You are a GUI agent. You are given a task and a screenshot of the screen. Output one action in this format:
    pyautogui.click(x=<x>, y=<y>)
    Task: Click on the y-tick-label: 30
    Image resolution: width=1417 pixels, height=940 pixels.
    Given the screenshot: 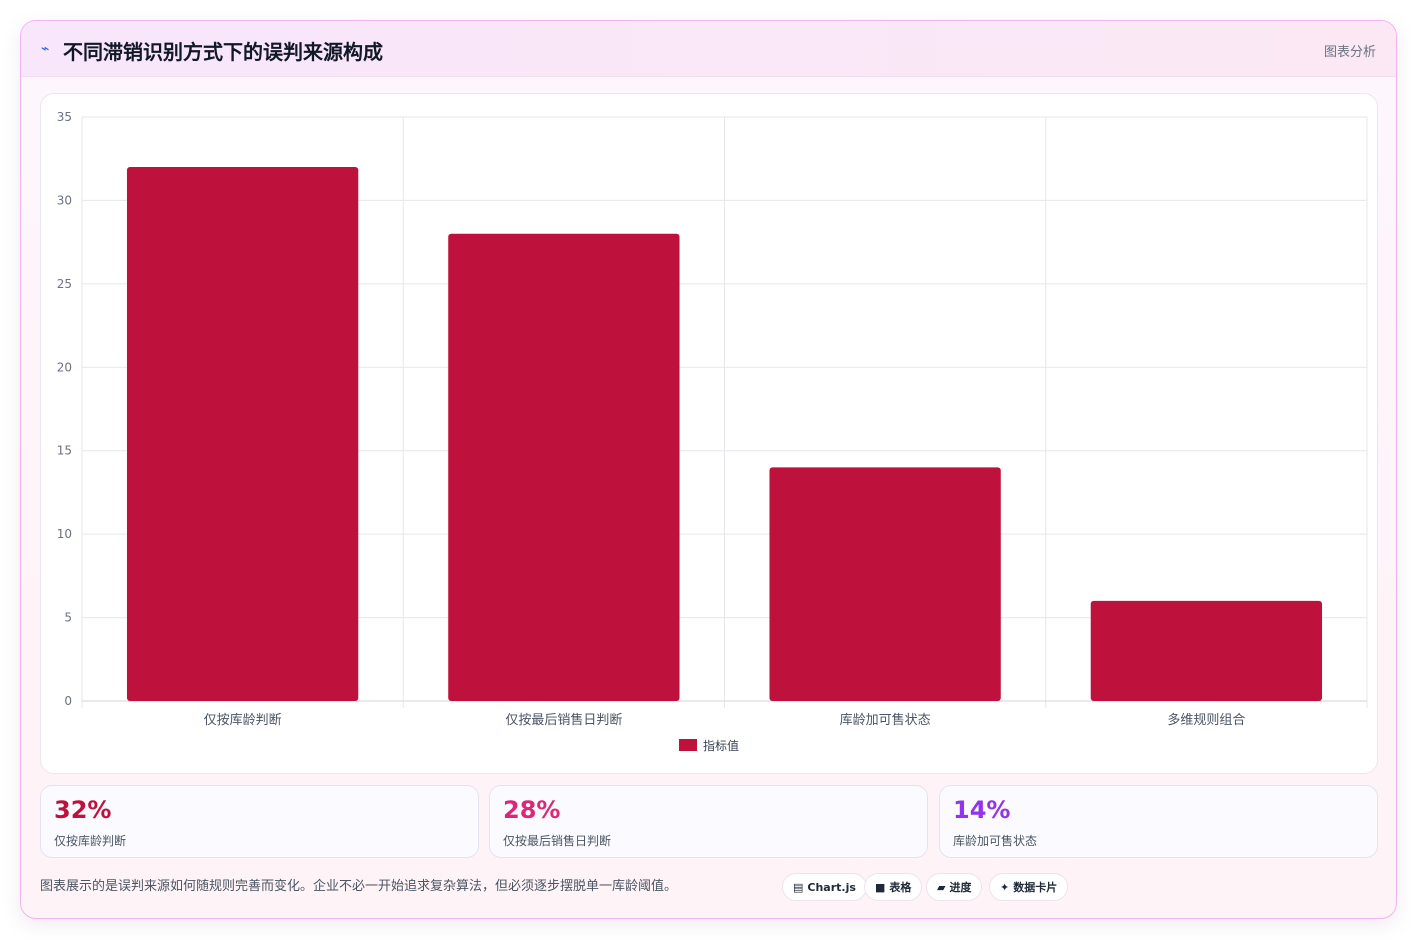 What is the action you would take?
    pyautogui.click(x=64, y=200)
    